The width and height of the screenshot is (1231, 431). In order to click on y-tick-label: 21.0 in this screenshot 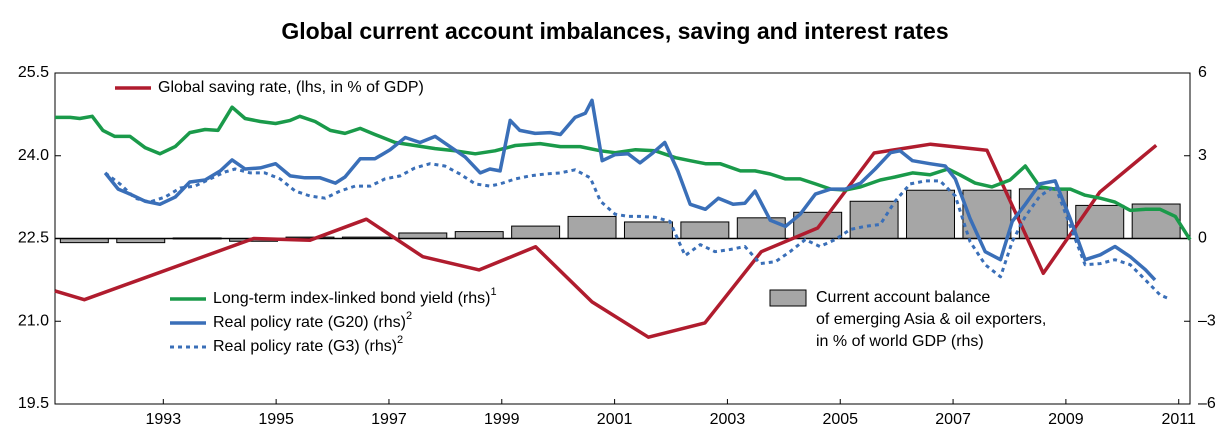, I will do `click(33, 320)`.